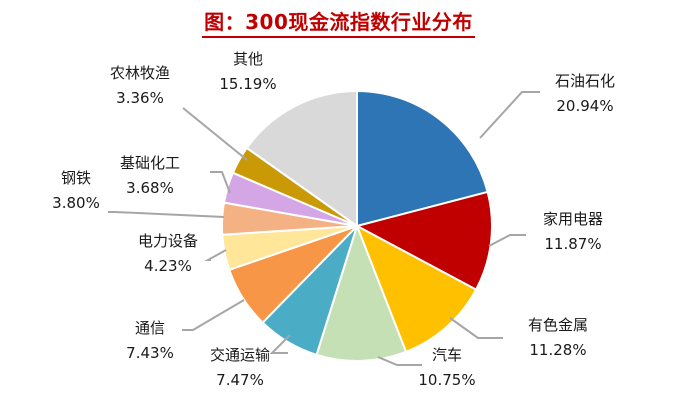  What do you see at coordinates (76, 178) in the screenshot?
I see `slice-label-8: 钢铁` at bounding box center [76, 178].